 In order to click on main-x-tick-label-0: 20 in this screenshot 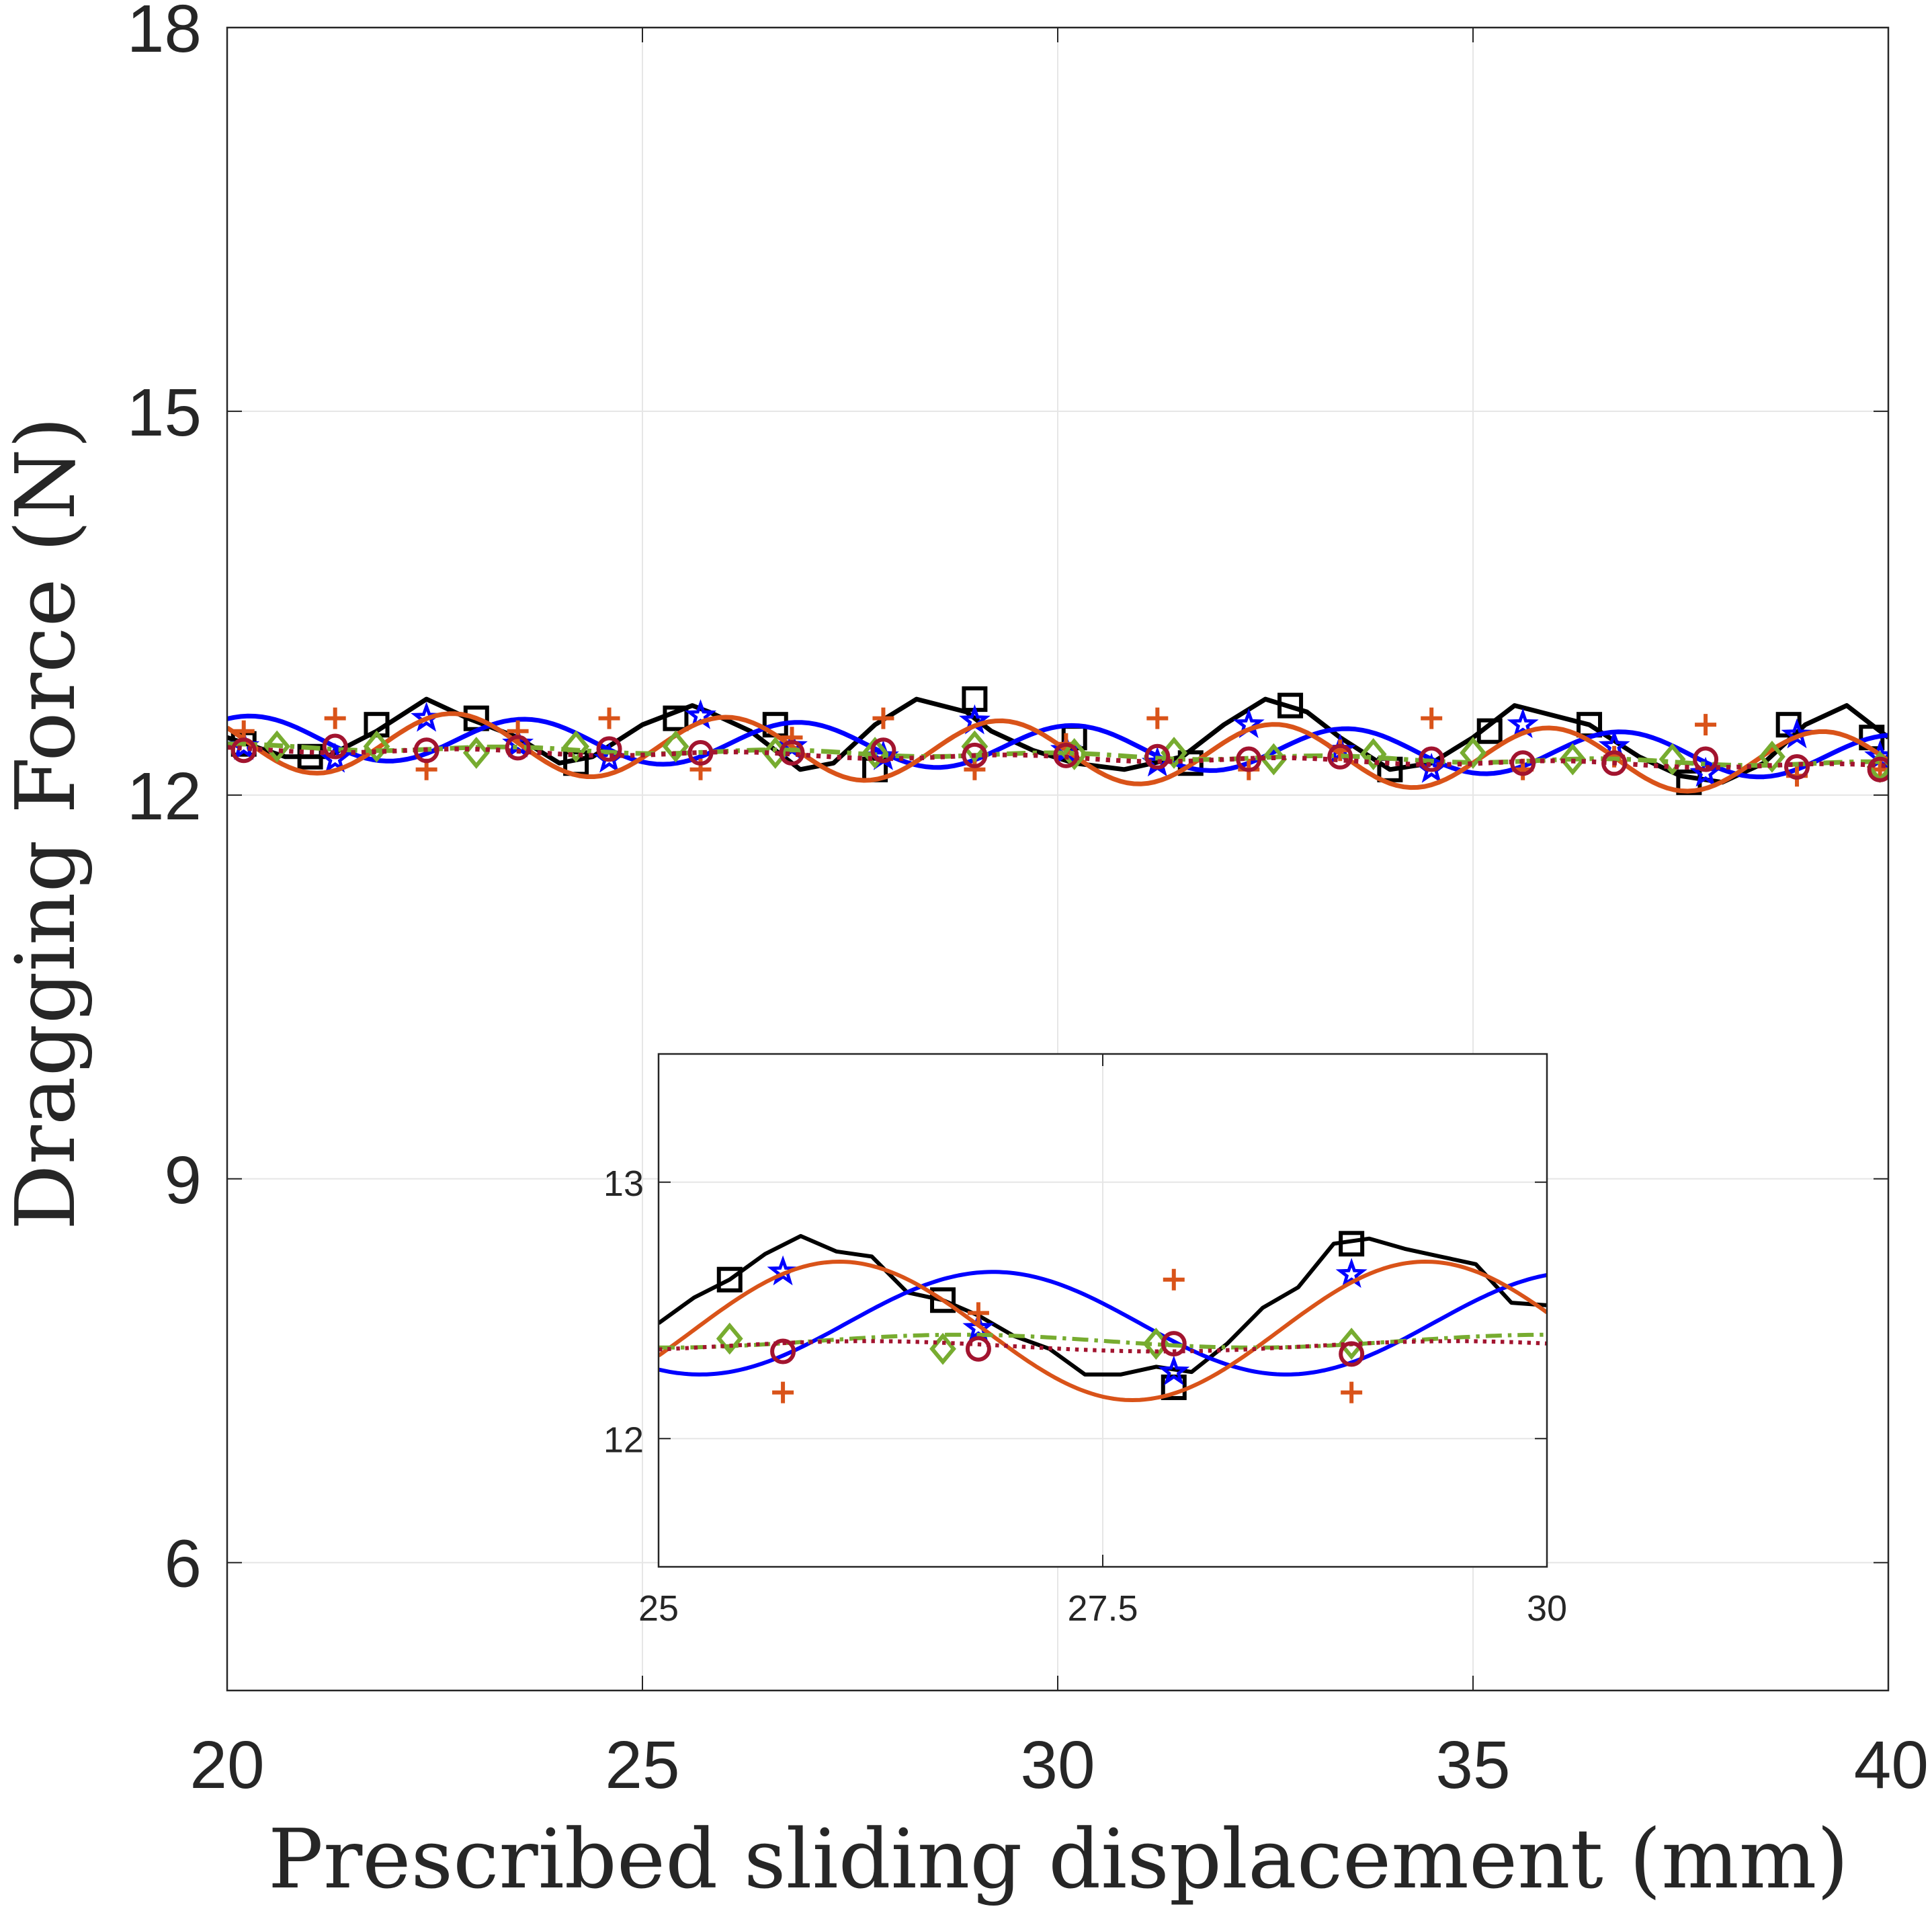, I will do `click(227, 1765)`.